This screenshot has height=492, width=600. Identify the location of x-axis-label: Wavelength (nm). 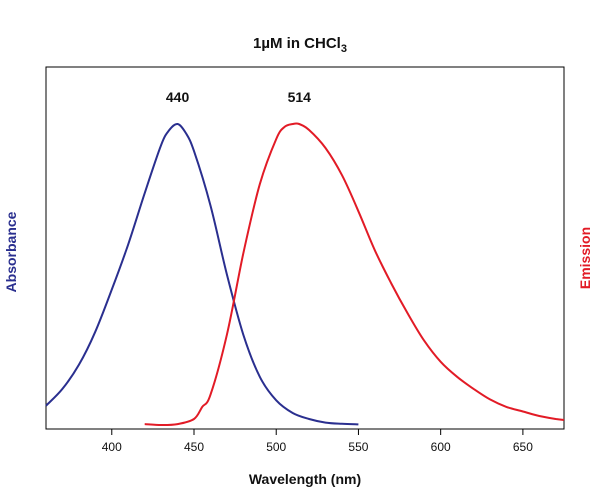
(305, 479).